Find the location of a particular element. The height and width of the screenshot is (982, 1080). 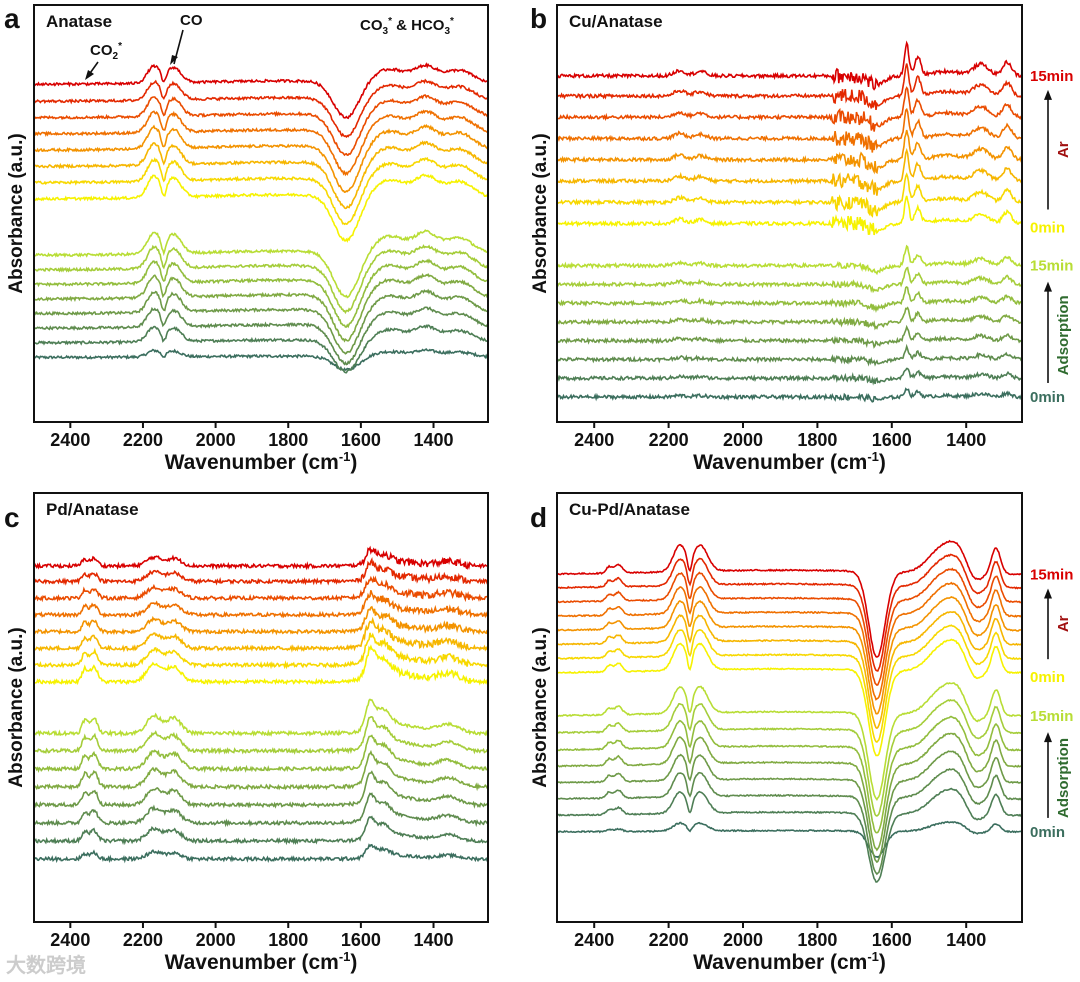

x-tick-label: 1400 is located at coordinates (966, 440).